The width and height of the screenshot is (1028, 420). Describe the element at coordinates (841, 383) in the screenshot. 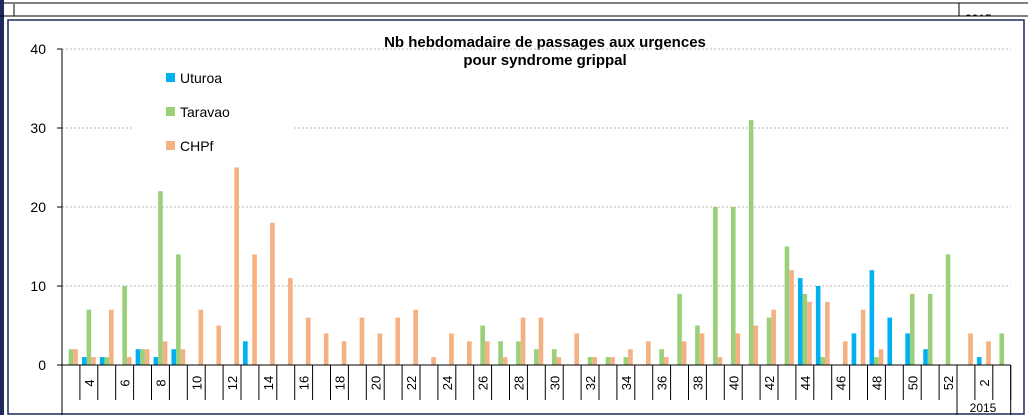

I see `x-tick-label: 46` at that location.